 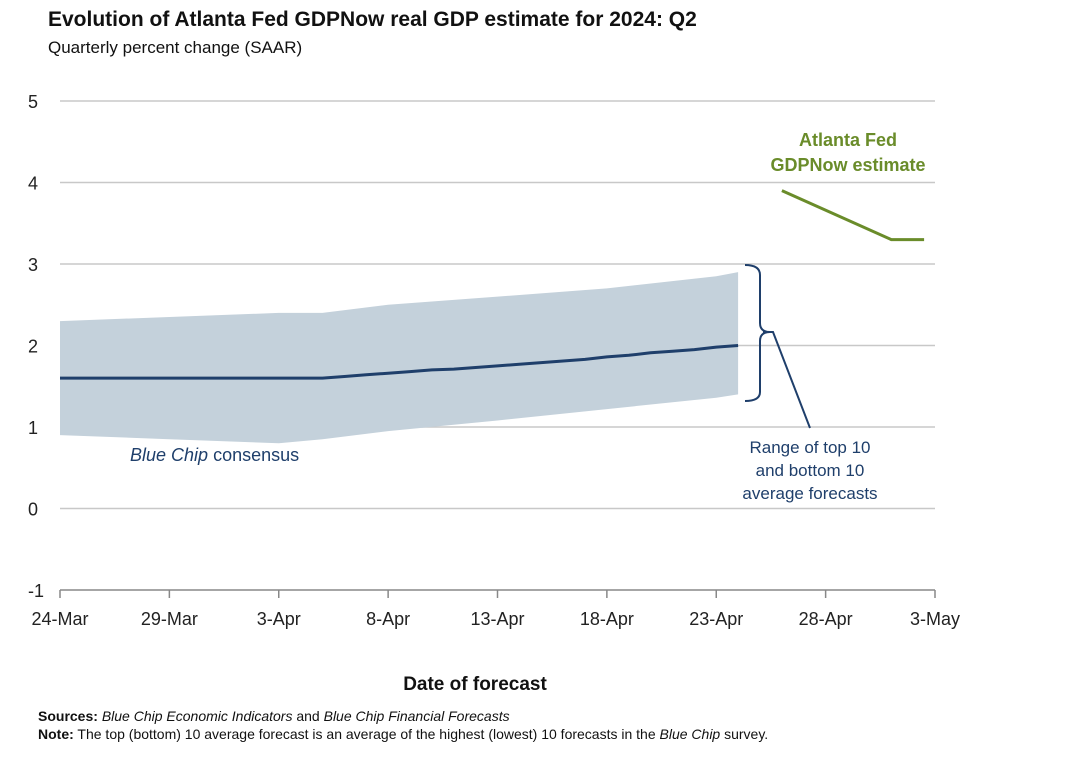 What do you see at coordinates (33, 184) in the screenshot?
I see `y-tick-label: 4` at bounding box center [33, 184].